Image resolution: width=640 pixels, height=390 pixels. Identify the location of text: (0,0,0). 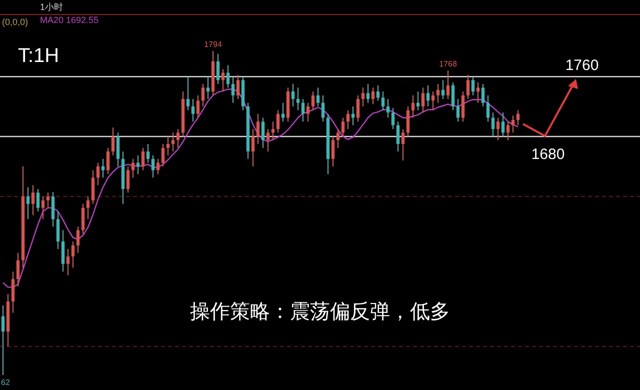
(15, 22).